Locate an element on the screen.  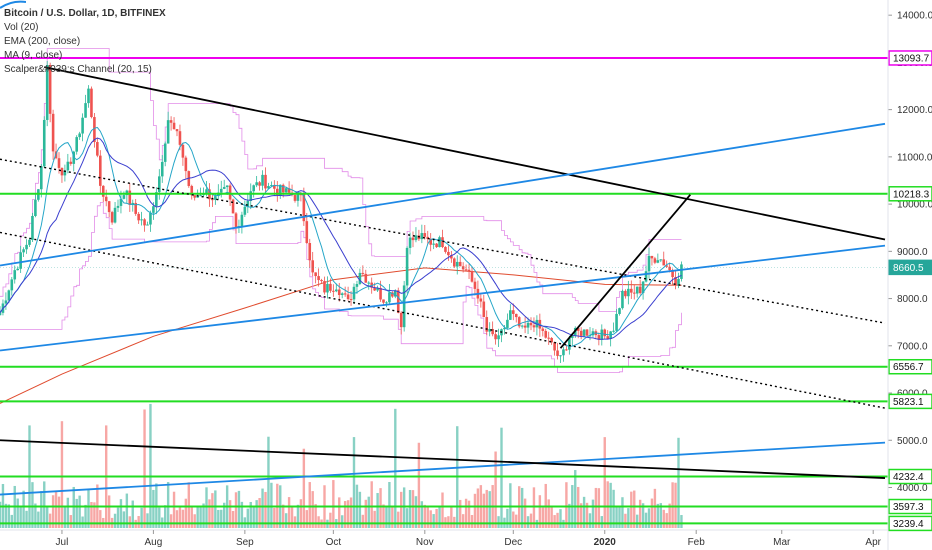
legend-title: Bitcoin / U.S. Dollar, 1D, BITFINEX is located at coordinates (85, 13).